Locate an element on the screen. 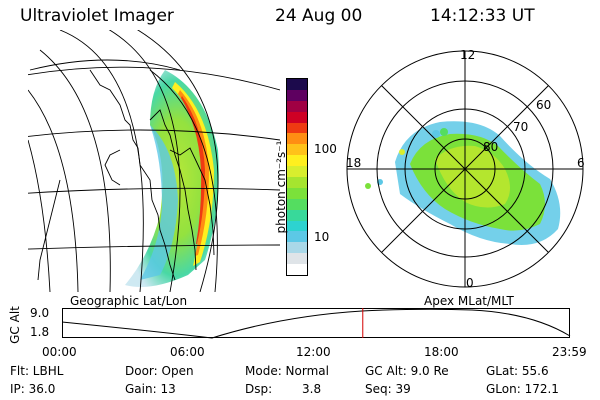 Image resolution: width=600 pixels, height=400 pixels. colorbar is located at coordinates (297, 177).